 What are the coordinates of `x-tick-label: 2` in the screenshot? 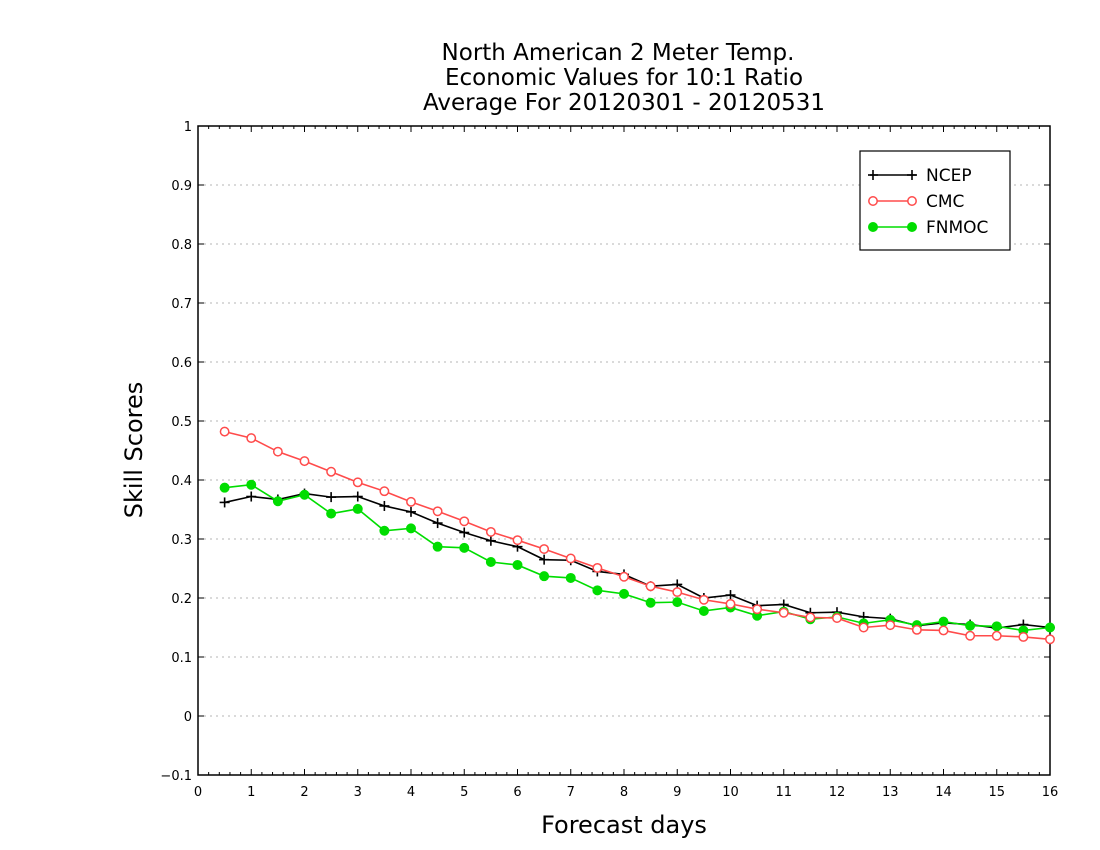 It's located at (304, 792).